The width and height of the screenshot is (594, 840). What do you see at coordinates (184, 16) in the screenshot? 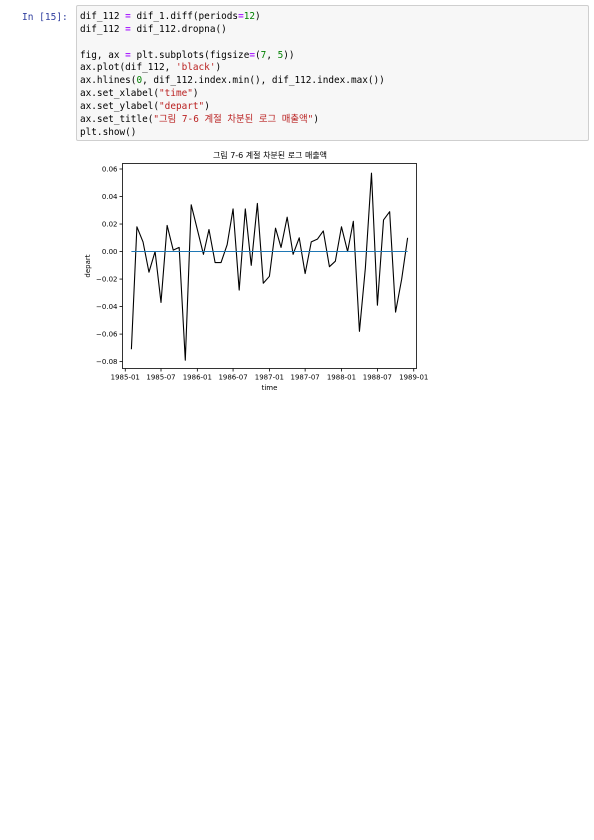
I see `code-token: dif_1.diff(periods` at bounding box center [184, 16].